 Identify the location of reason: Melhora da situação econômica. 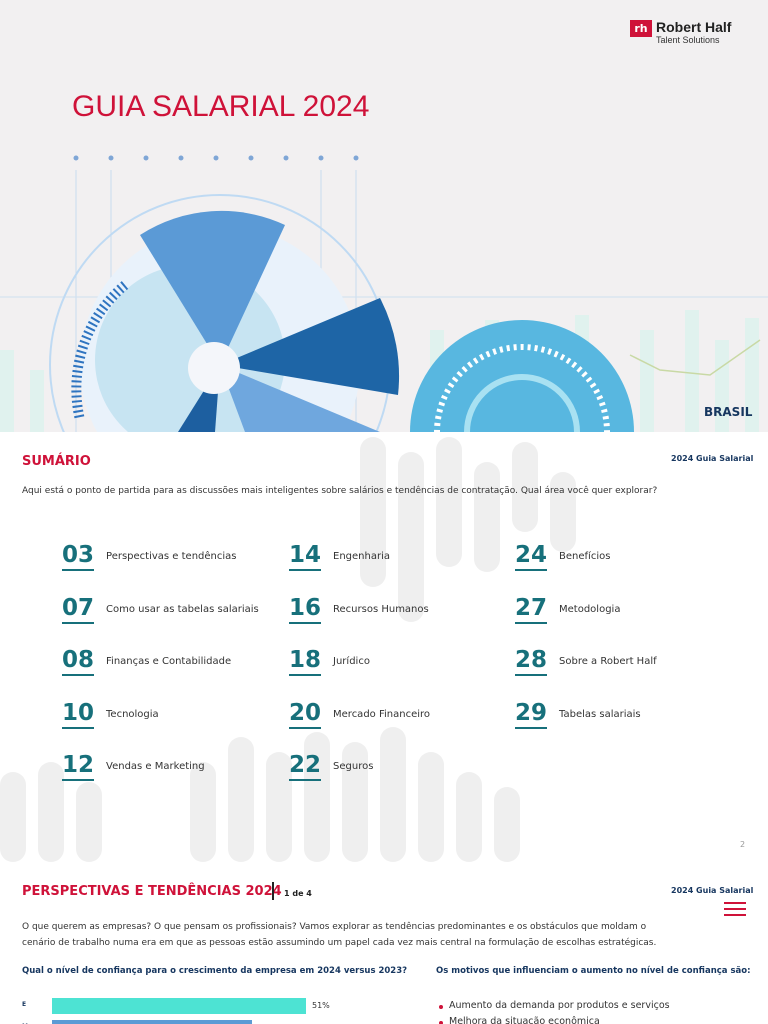
(524, 1020).